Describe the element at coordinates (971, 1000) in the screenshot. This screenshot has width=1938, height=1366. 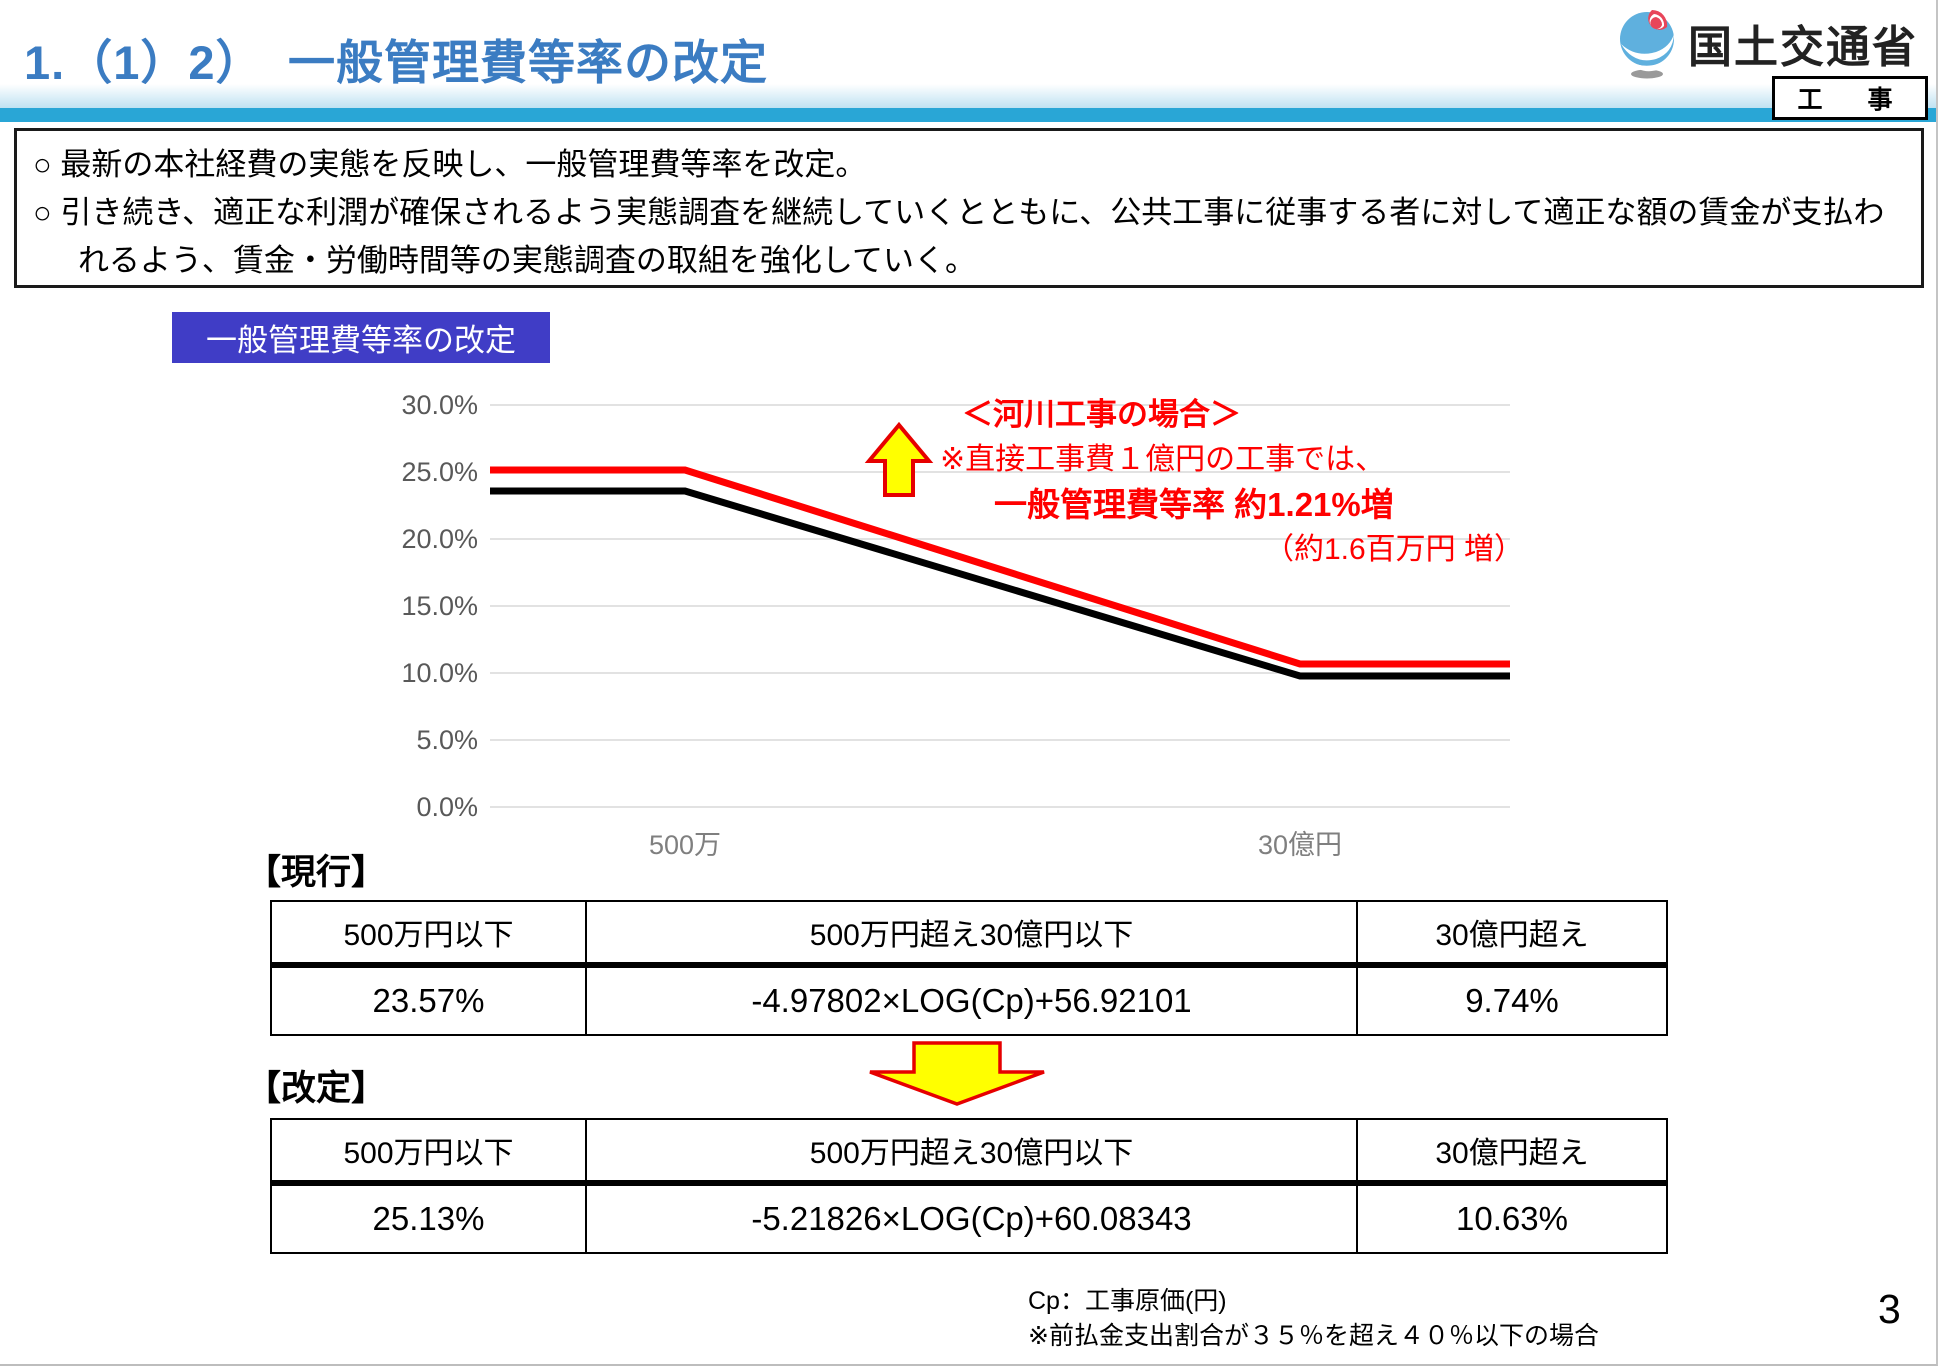
I see `table-value-cell: -4.97802×LOG(Cp)+56.92101` at that location.